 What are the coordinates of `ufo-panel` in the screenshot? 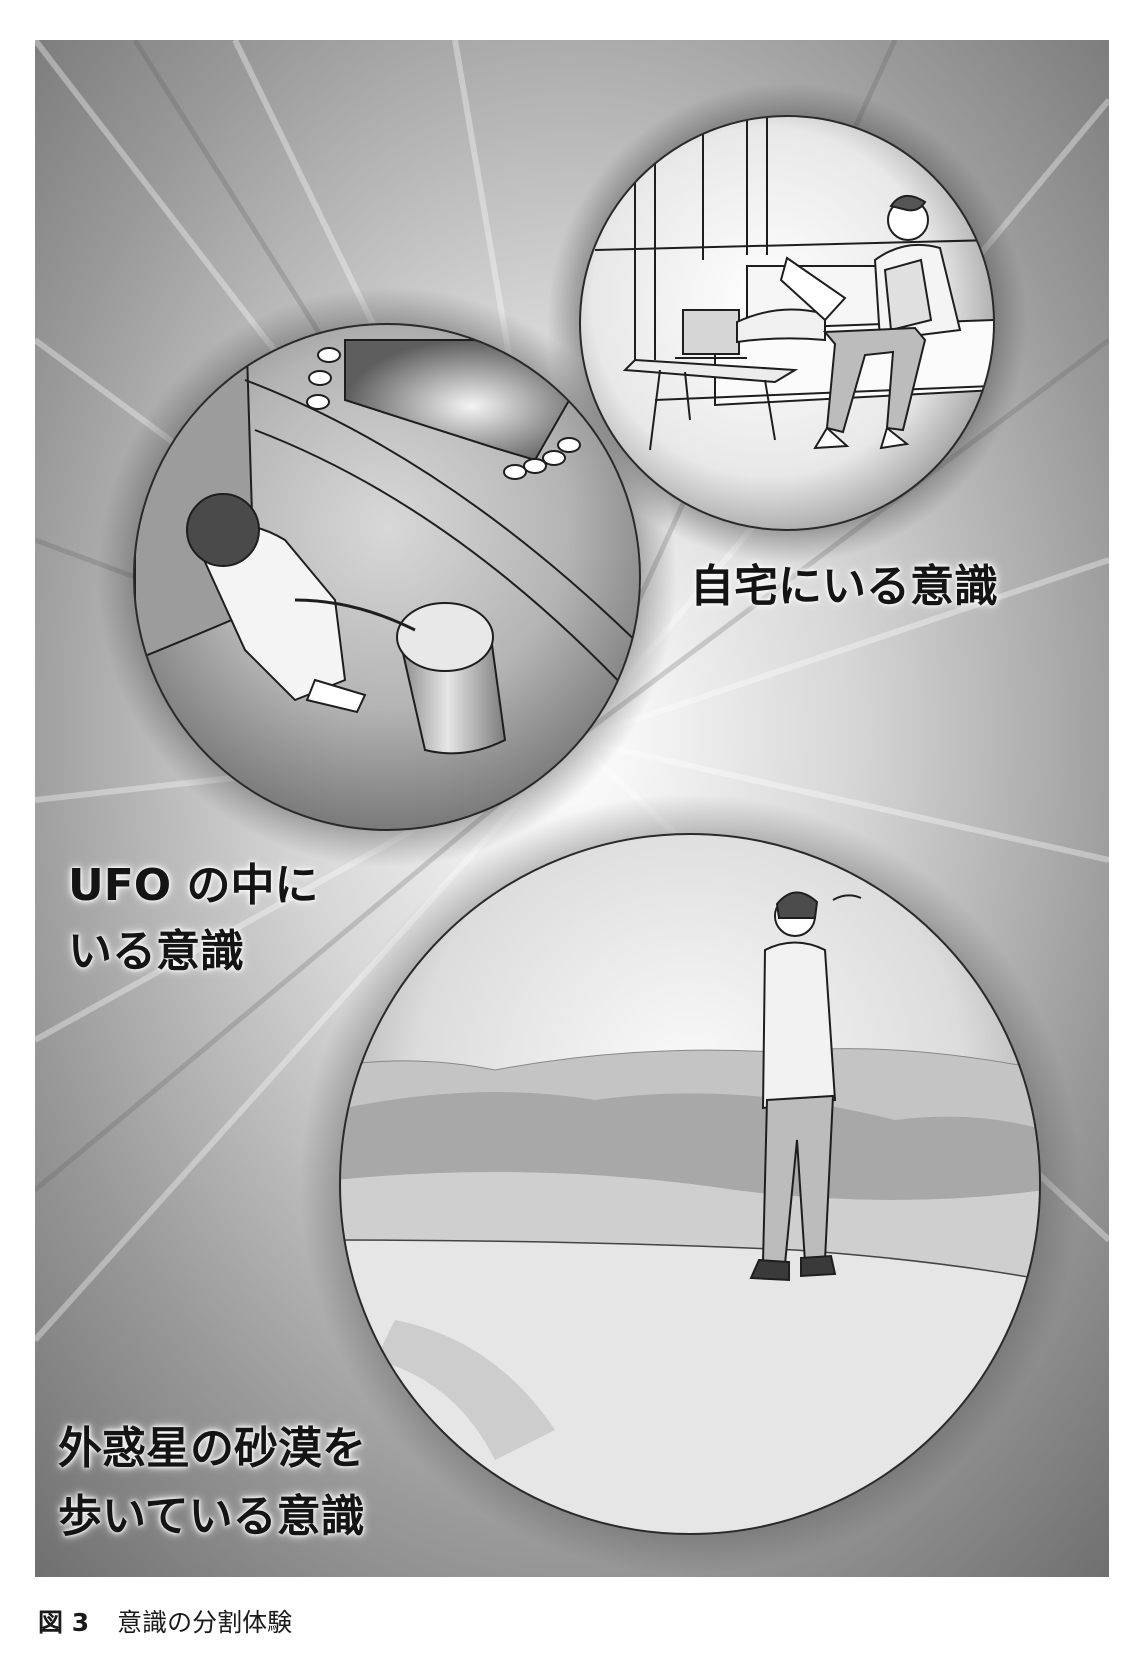 It's located at (387, 577).